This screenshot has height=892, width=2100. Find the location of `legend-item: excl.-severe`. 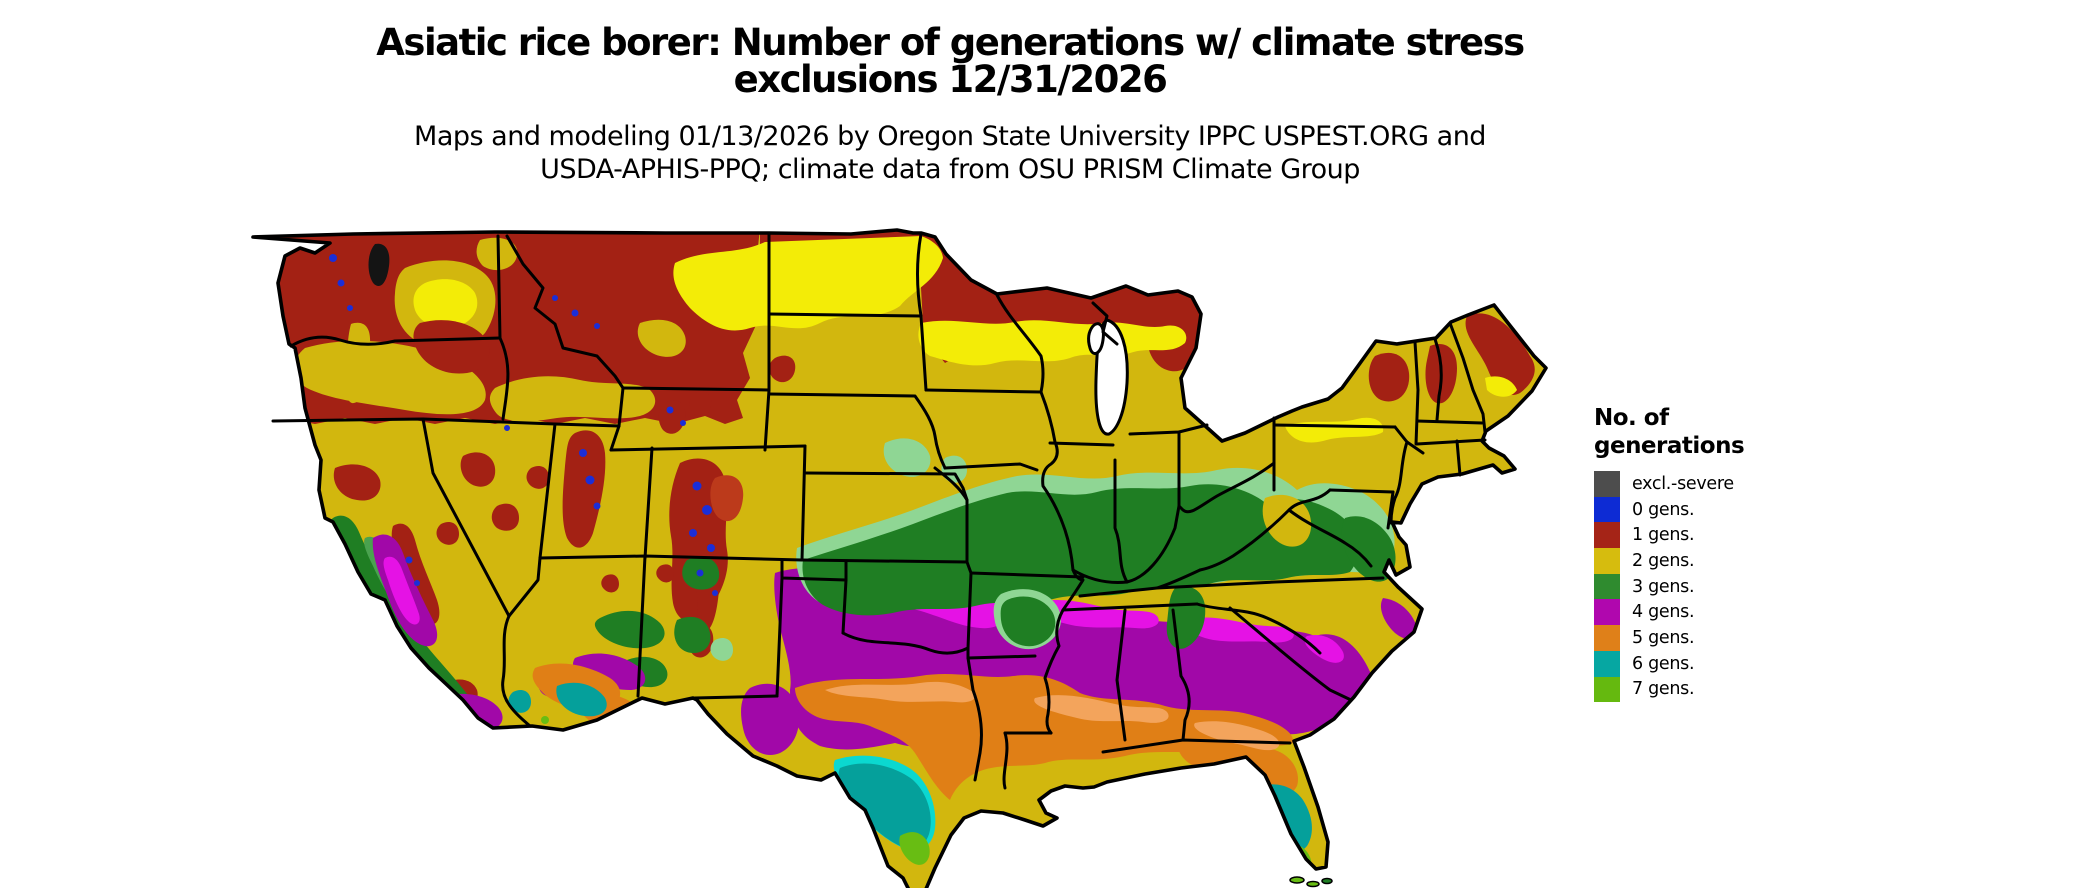

legend-item: excl.-severe is located at coordinates (1714, 484).